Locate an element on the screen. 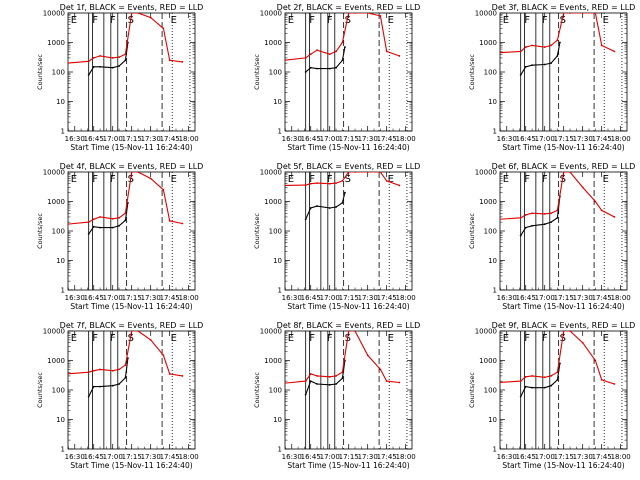 The image size is (640, 480). series-events-line is located at coordinates (108, 377).